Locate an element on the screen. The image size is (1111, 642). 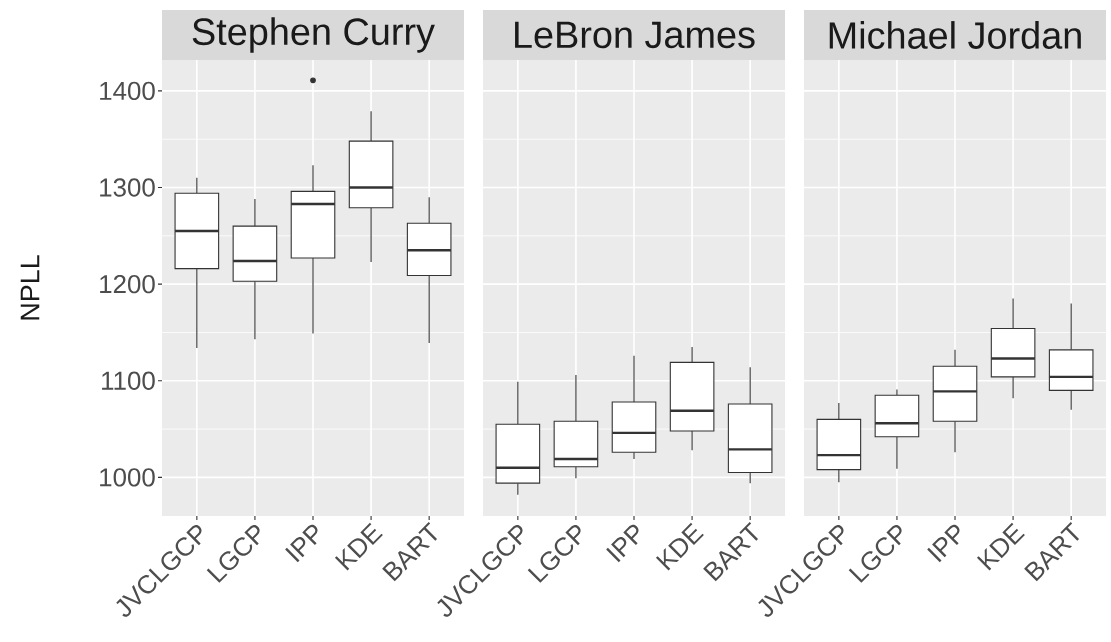
y-tick-label: 1400 is located at coordinates (127, 91).